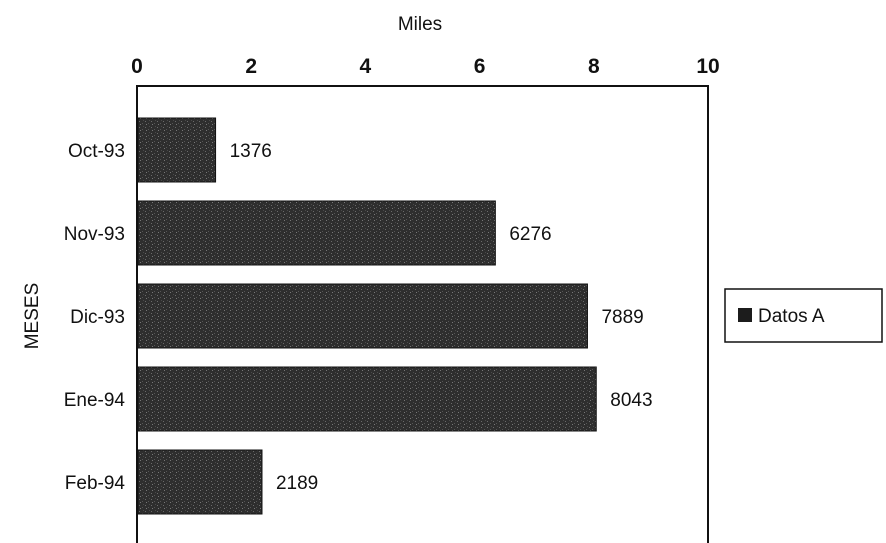 The image size is (886, 543). What do you see at coordinates (366, 66) in the screenshot?
I see `x-tick-label: 4` at bounding box center [366, 66].